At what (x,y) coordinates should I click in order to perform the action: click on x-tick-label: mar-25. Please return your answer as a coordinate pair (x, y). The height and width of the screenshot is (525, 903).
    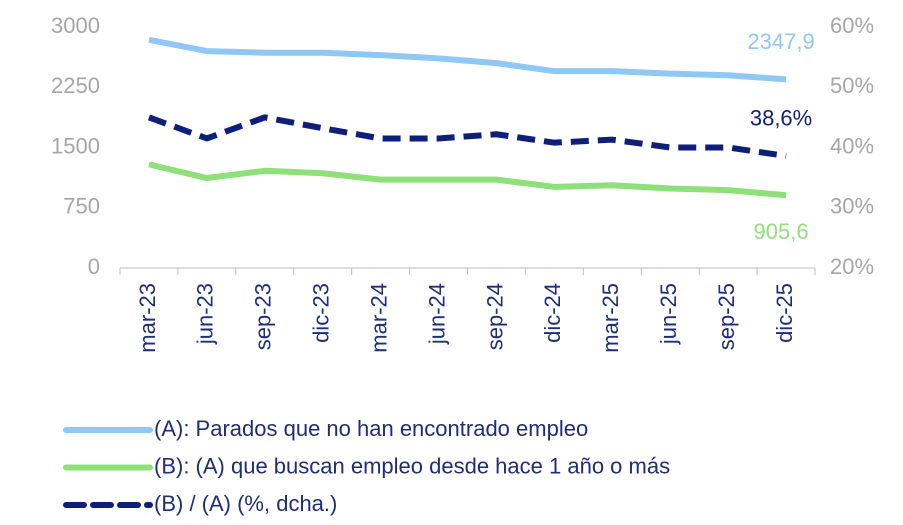
    Looking at the image, I should click on (610, 318).